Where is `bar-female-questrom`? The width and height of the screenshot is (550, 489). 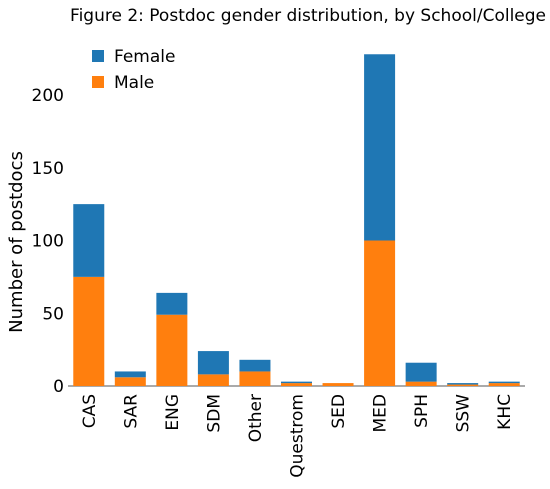
bar-female-questrom is located at coordinates (296, 382).